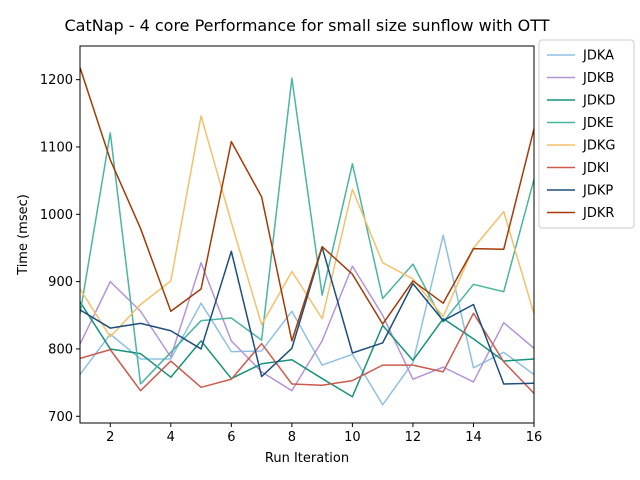 This screenshot has height=480, width=640. What do you see at coordinates (534, 437) in the screenshot?
I see `x-tick-label: 16` at bounding box center [534, 437].